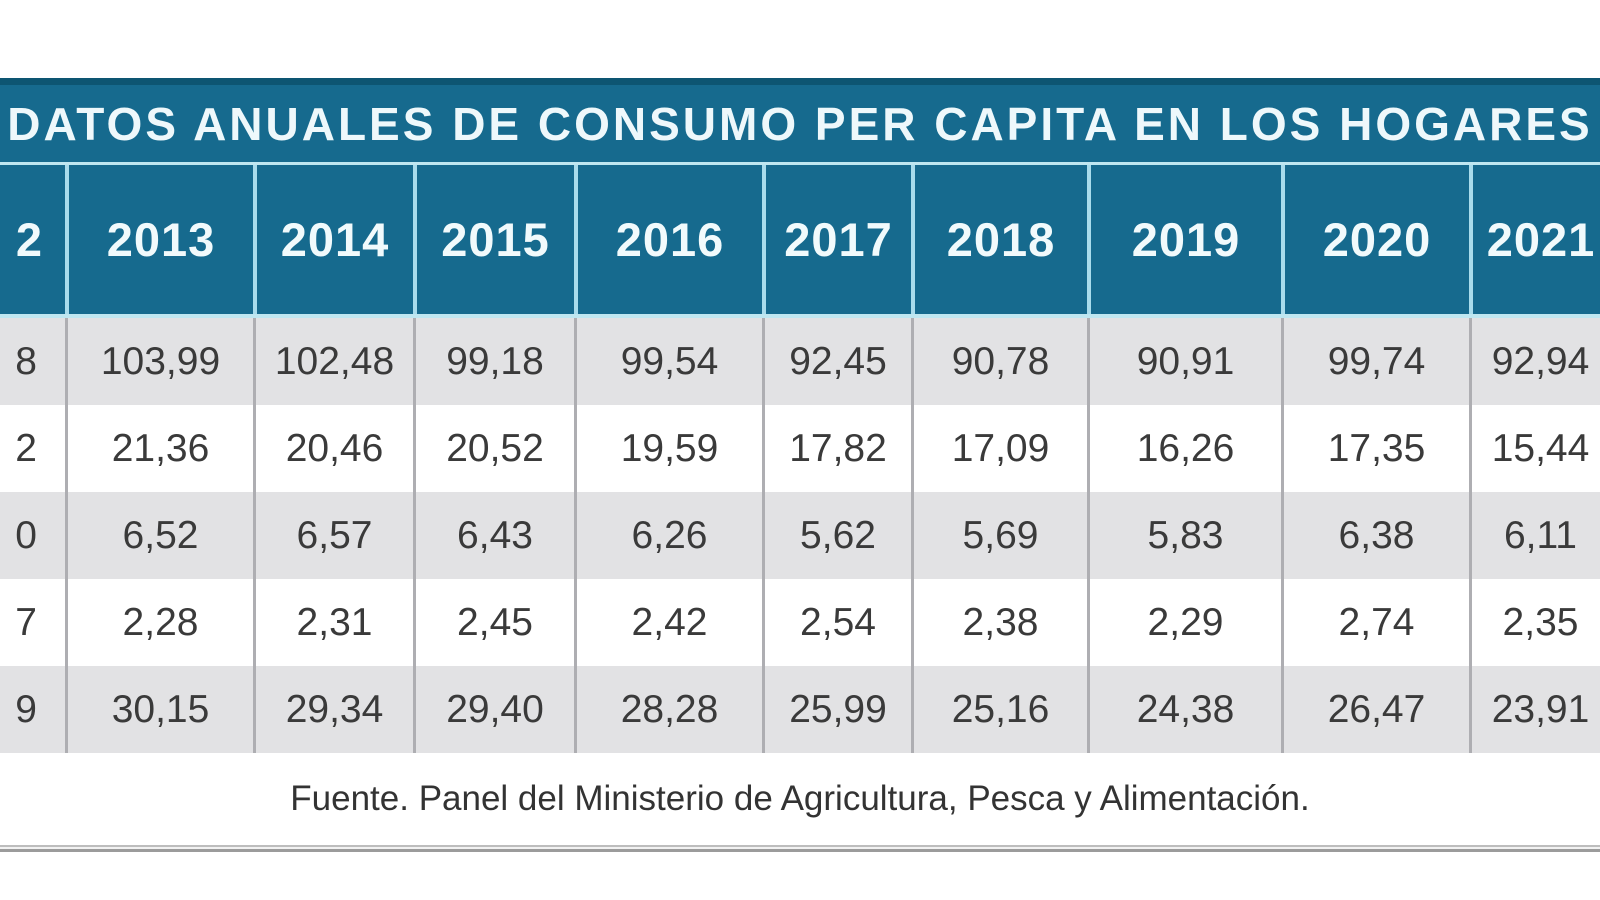 Image resolution: width=1600 pixels, height=900 pixels. I want to click on year-header-2018: 2018, so click(999, 239).